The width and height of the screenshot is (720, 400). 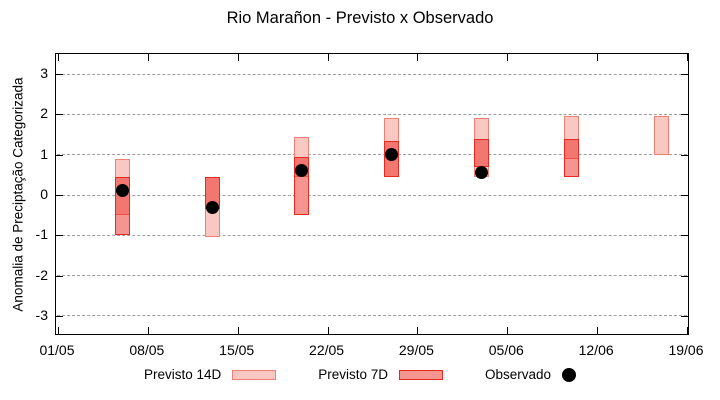 I want to click on legend-label: Observado, so click(x=518, y=374).